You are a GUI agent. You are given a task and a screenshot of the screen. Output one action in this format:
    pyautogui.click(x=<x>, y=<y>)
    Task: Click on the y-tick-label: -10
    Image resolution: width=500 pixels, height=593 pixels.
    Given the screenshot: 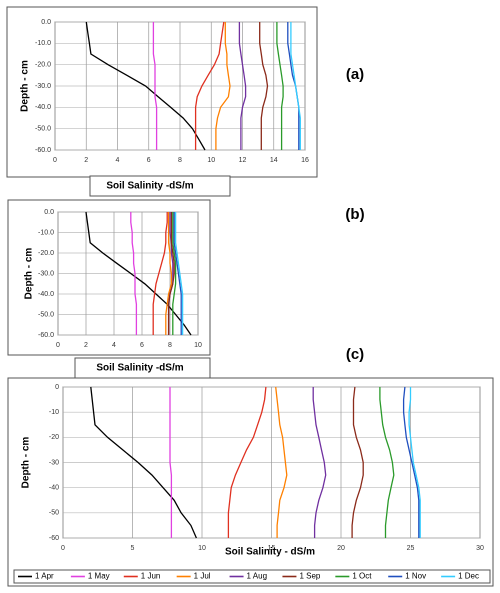 What is the action you would take?
    pyautogui.click(x=54, y=412)
    